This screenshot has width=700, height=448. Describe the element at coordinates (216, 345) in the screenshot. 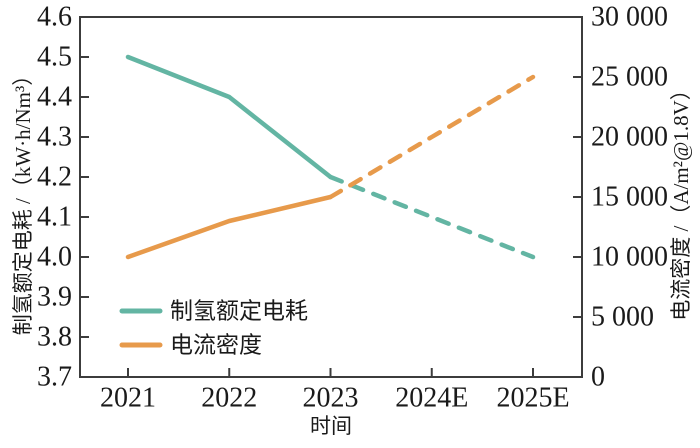

I see `legend-label-current: 电流密度` at that location.